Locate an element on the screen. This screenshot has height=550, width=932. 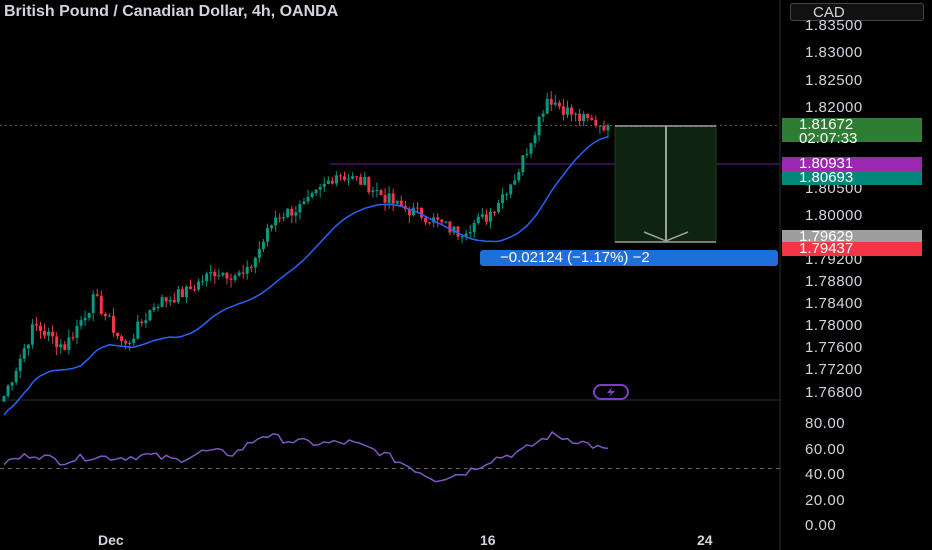
measure-arrow-head is located at coordinates (666, 236).